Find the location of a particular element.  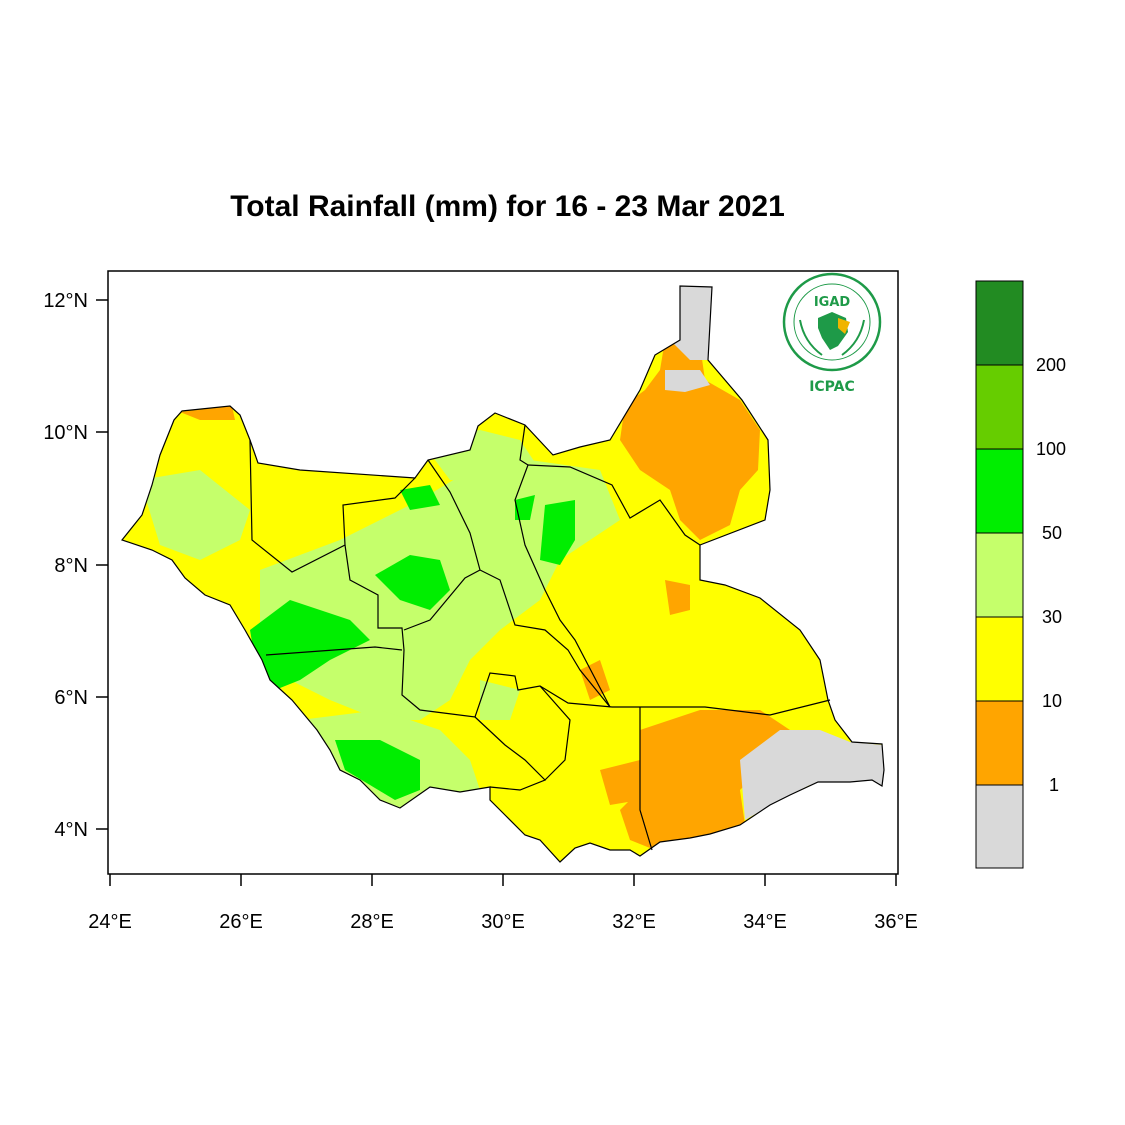

boundary-jonglei-eequatoria is located at coordinates (721, 707).